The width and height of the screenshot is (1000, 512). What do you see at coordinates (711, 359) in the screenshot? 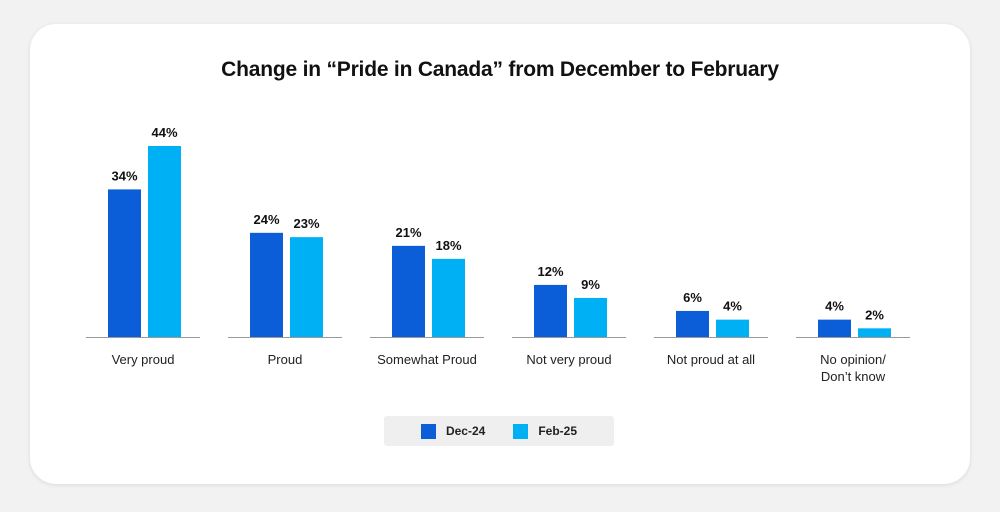
I see `category-label-cat-4: Not proud at all` at bounding box center [711, 359].